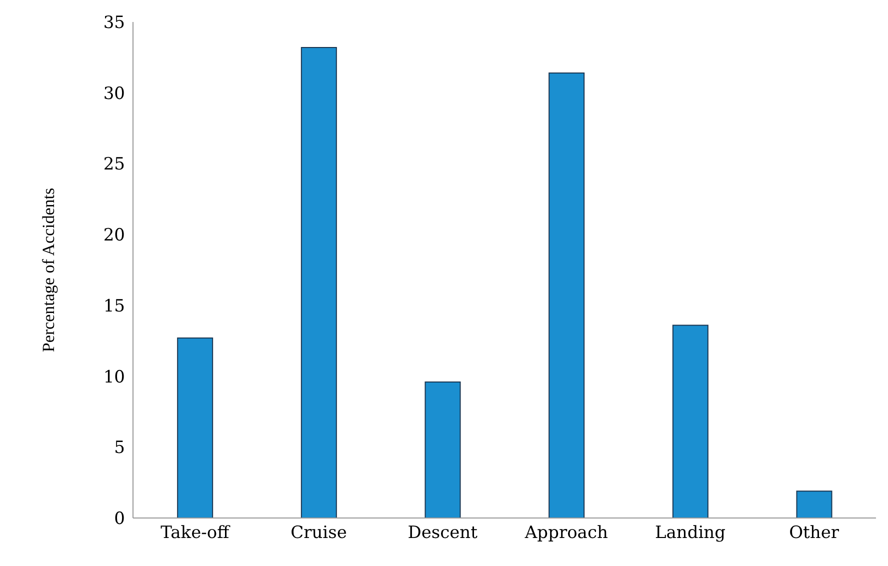 This screenshot has height=566, width=888. What do you see at coordinates (318, 533) in the screenshot?
I see `x-tick-label: Cruise` at bounding box center [318, 533].